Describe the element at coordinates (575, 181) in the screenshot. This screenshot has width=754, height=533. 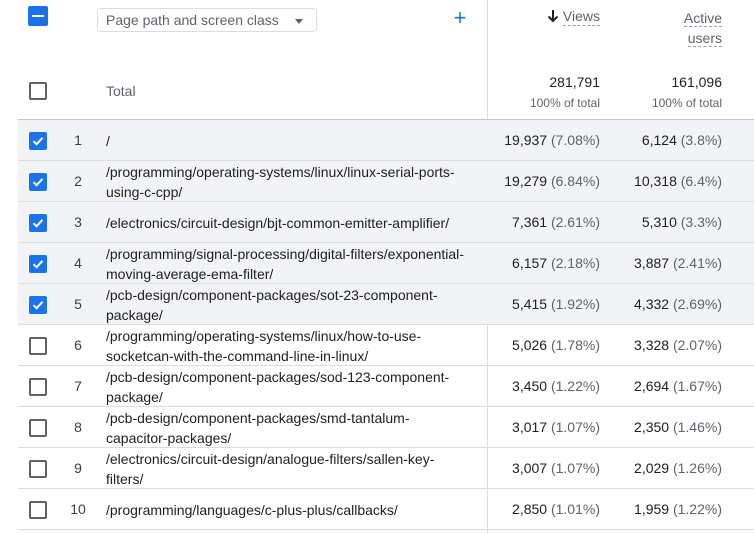
I see `views-percent: (6.84%)` at that location.